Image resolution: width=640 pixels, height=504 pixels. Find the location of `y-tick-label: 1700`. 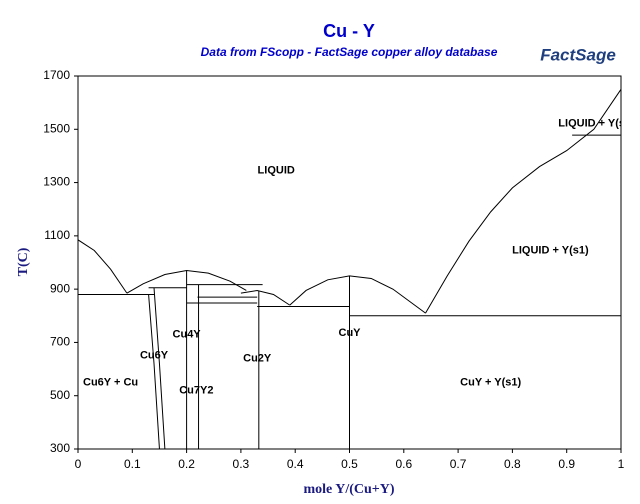

y-tick-label: 1700 is located at coordinates (56, 75).